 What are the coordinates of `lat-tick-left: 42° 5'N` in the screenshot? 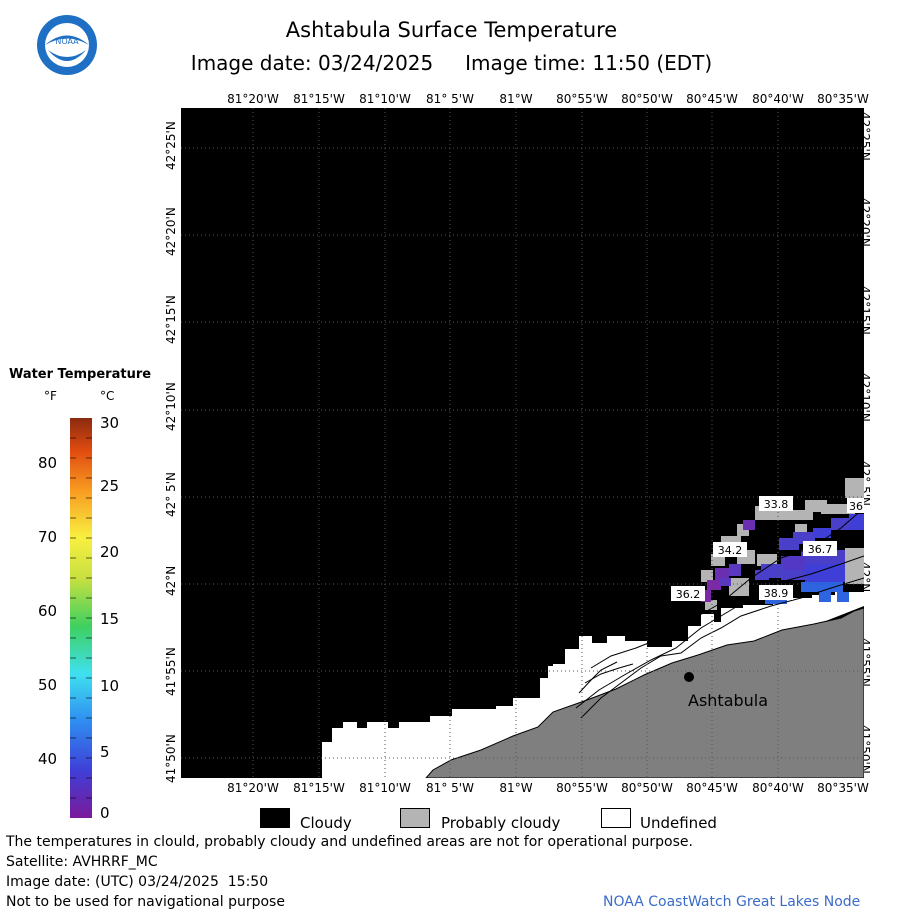 It's located at (171, 494).